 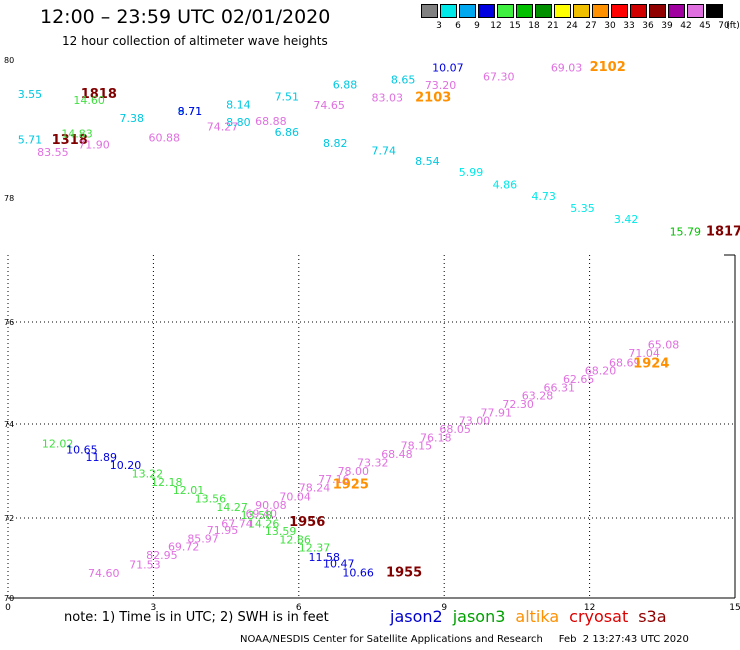 What do you see at coordinates (58, 443) in the screenshot?
I see `swh-label: 12.02` at bounding box center [58, 443].